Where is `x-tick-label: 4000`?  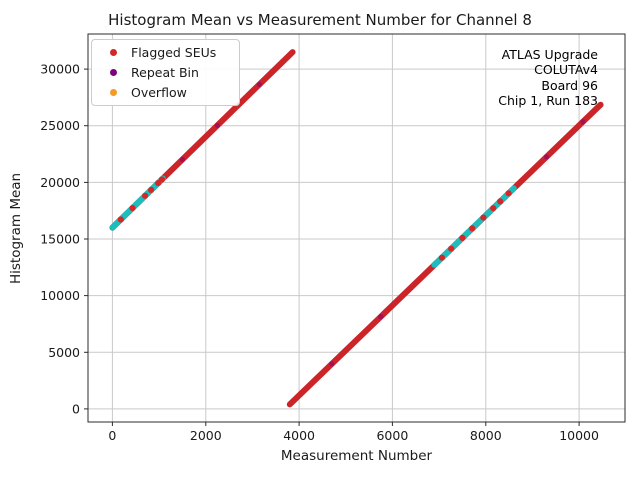 x-tick-label: 4000 is located at coordinates (299, 435).